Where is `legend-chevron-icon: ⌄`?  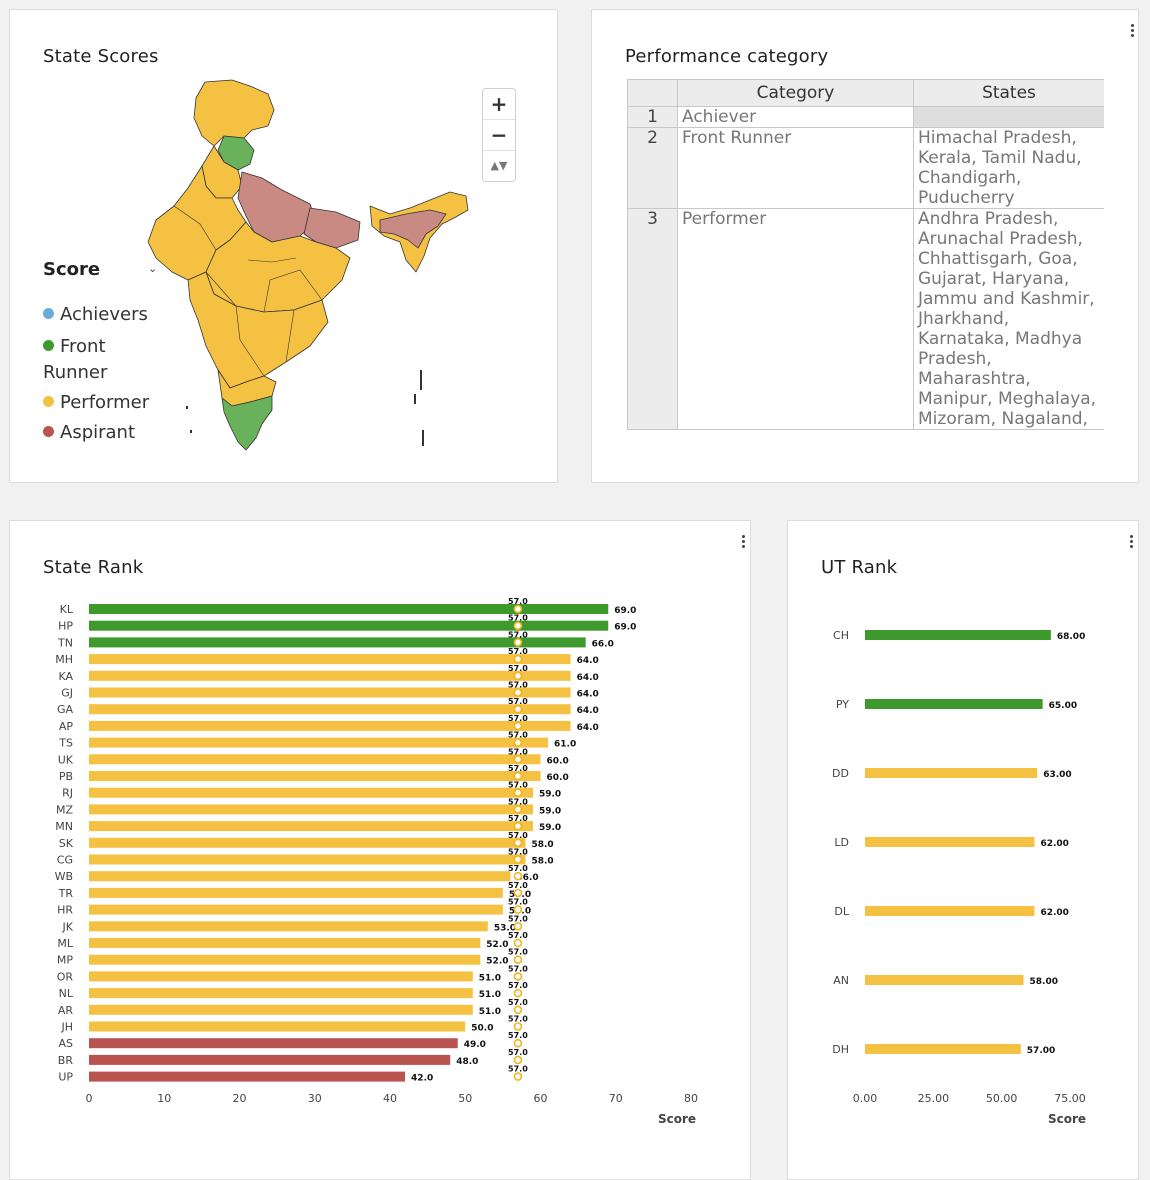 legend-chevron-icon: ⌄ is located at coordinates (153, 268).